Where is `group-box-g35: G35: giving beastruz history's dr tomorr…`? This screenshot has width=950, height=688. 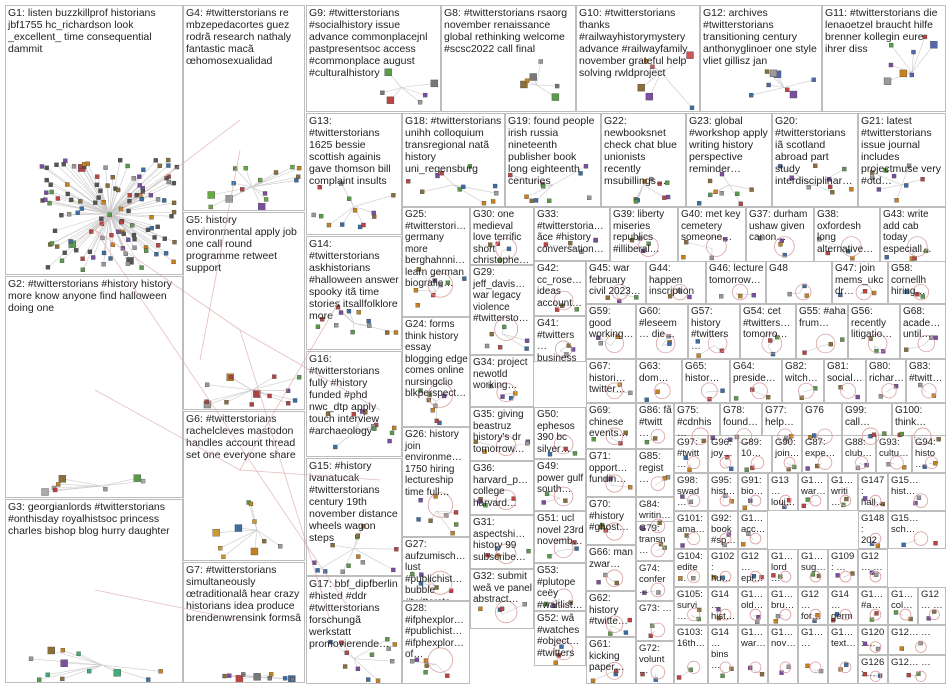
group-box-g35: G35: giving beastruz history's dr tomorr… is located at coordinates (502, 434).